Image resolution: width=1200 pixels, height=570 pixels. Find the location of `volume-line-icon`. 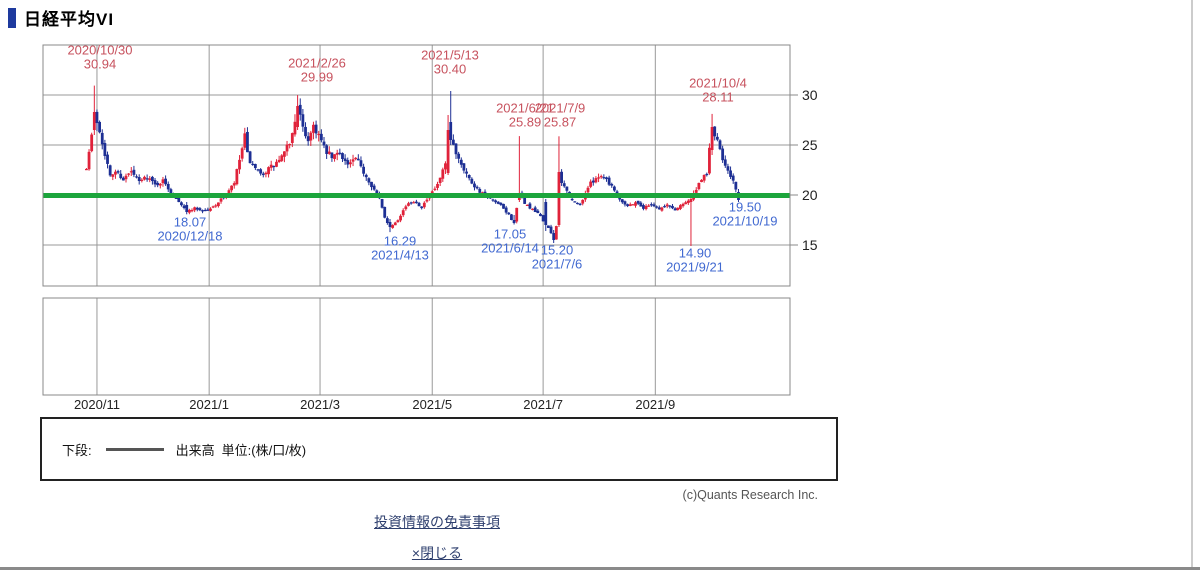

volume-line-icon is located at coordinates (134, 449).